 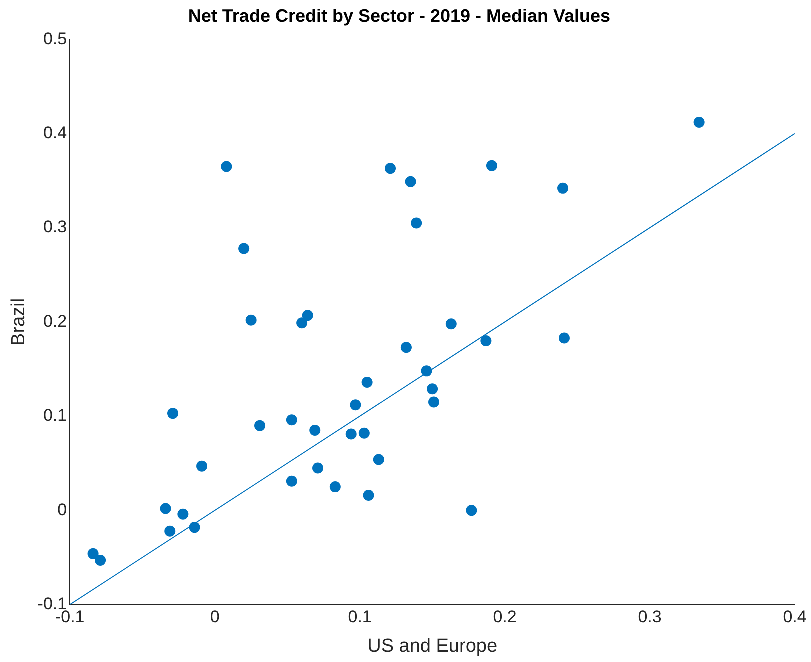 I want to click on x-tick-label: 0.2, so click(x=505, y=617).